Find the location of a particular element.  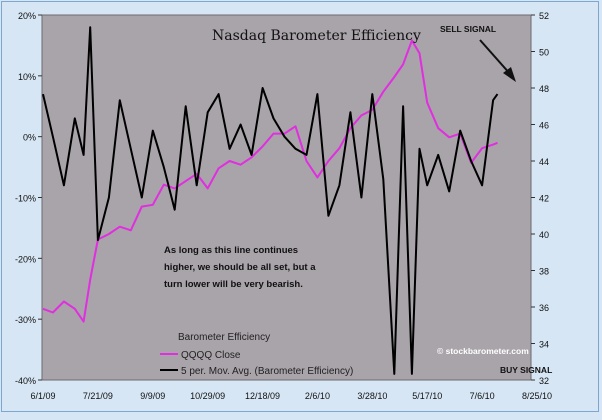

x-tick-label: 3/28/10 is located at coordinates (372, 396).